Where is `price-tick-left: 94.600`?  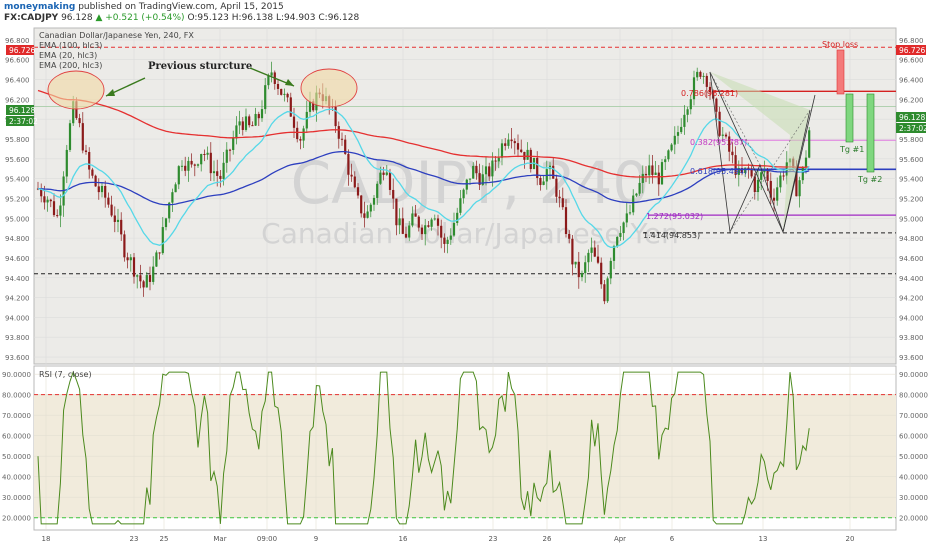
price-tick-left: 94.600 is located at coordinates (17, 259).